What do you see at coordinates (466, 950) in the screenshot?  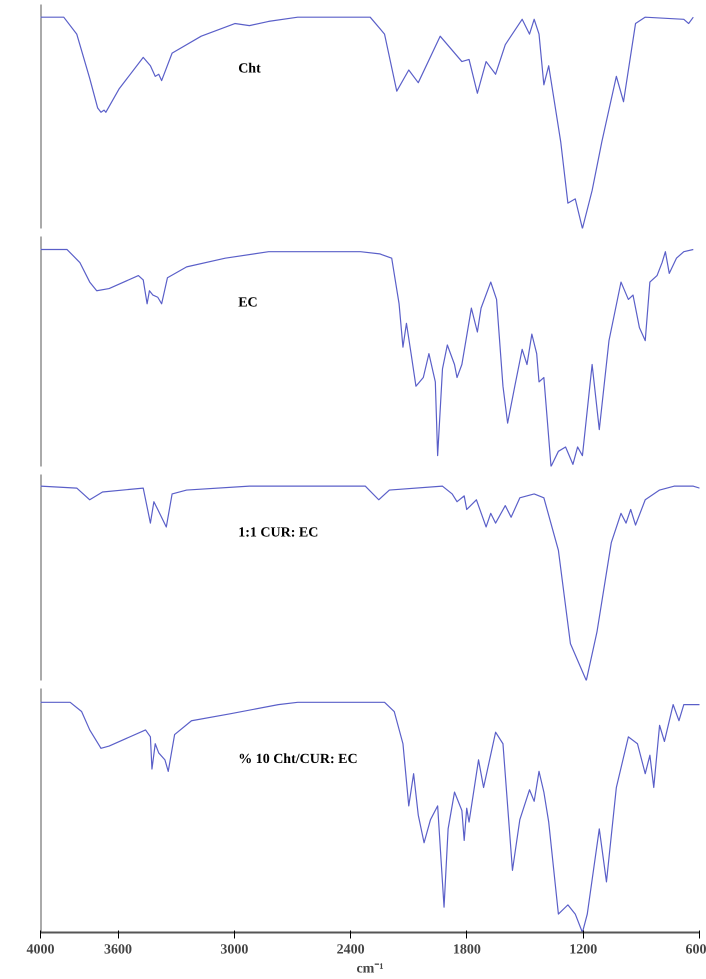 I see `x-tick-label: 1800` at bounding box center [466, 950].